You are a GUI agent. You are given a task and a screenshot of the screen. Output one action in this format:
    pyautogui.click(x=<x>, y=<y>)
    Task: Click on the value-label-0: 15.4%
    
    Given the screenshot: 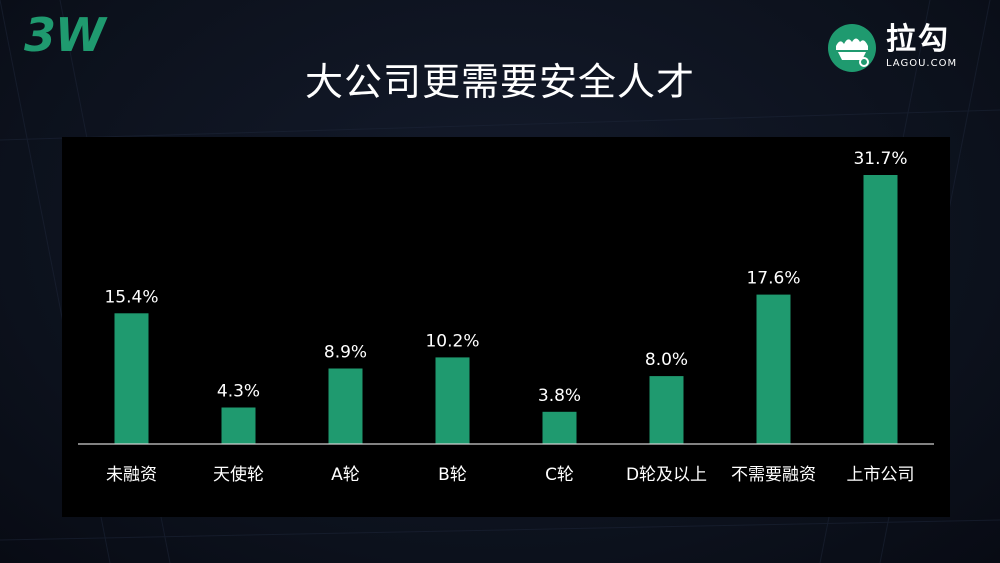 What is the action you would take?
    pyautogui.click(x=131, y=297)
    